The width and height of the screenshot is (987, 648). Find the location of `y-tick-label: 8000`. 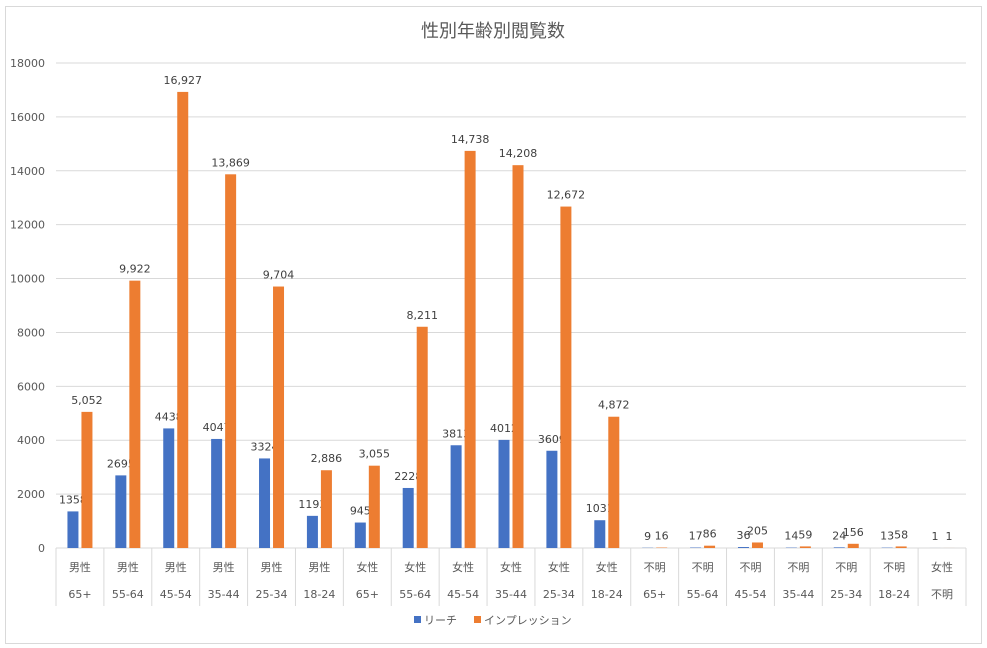

y-tick-label: 8000 is located at coordinates (31, 332).